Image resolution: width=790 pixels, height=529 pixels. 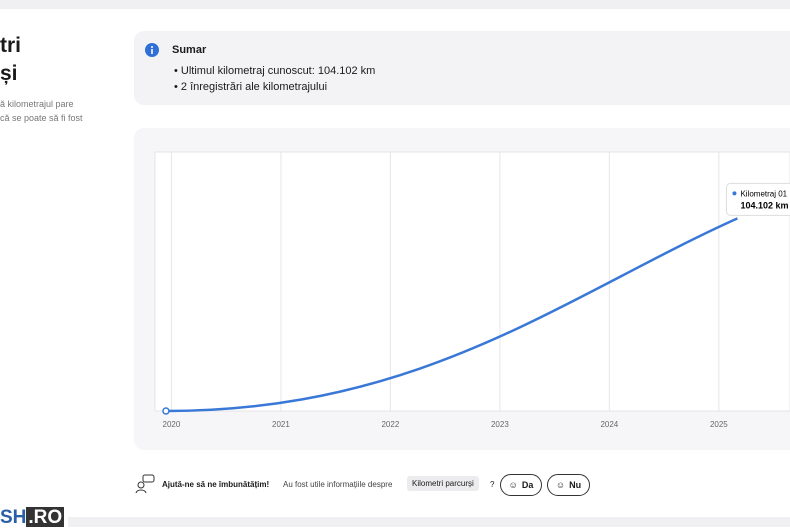 What do you see at coordinates (145, 484) in the screenshot?
I see `feedback-icon` at bounding box center [145, 484].